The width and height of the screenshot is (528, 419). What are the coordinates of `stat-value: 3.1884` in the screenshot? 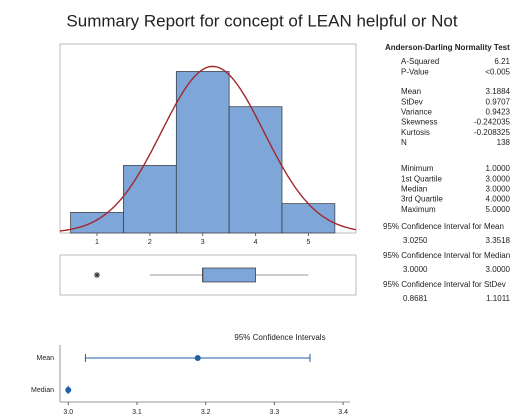 It's located at (498, 91).